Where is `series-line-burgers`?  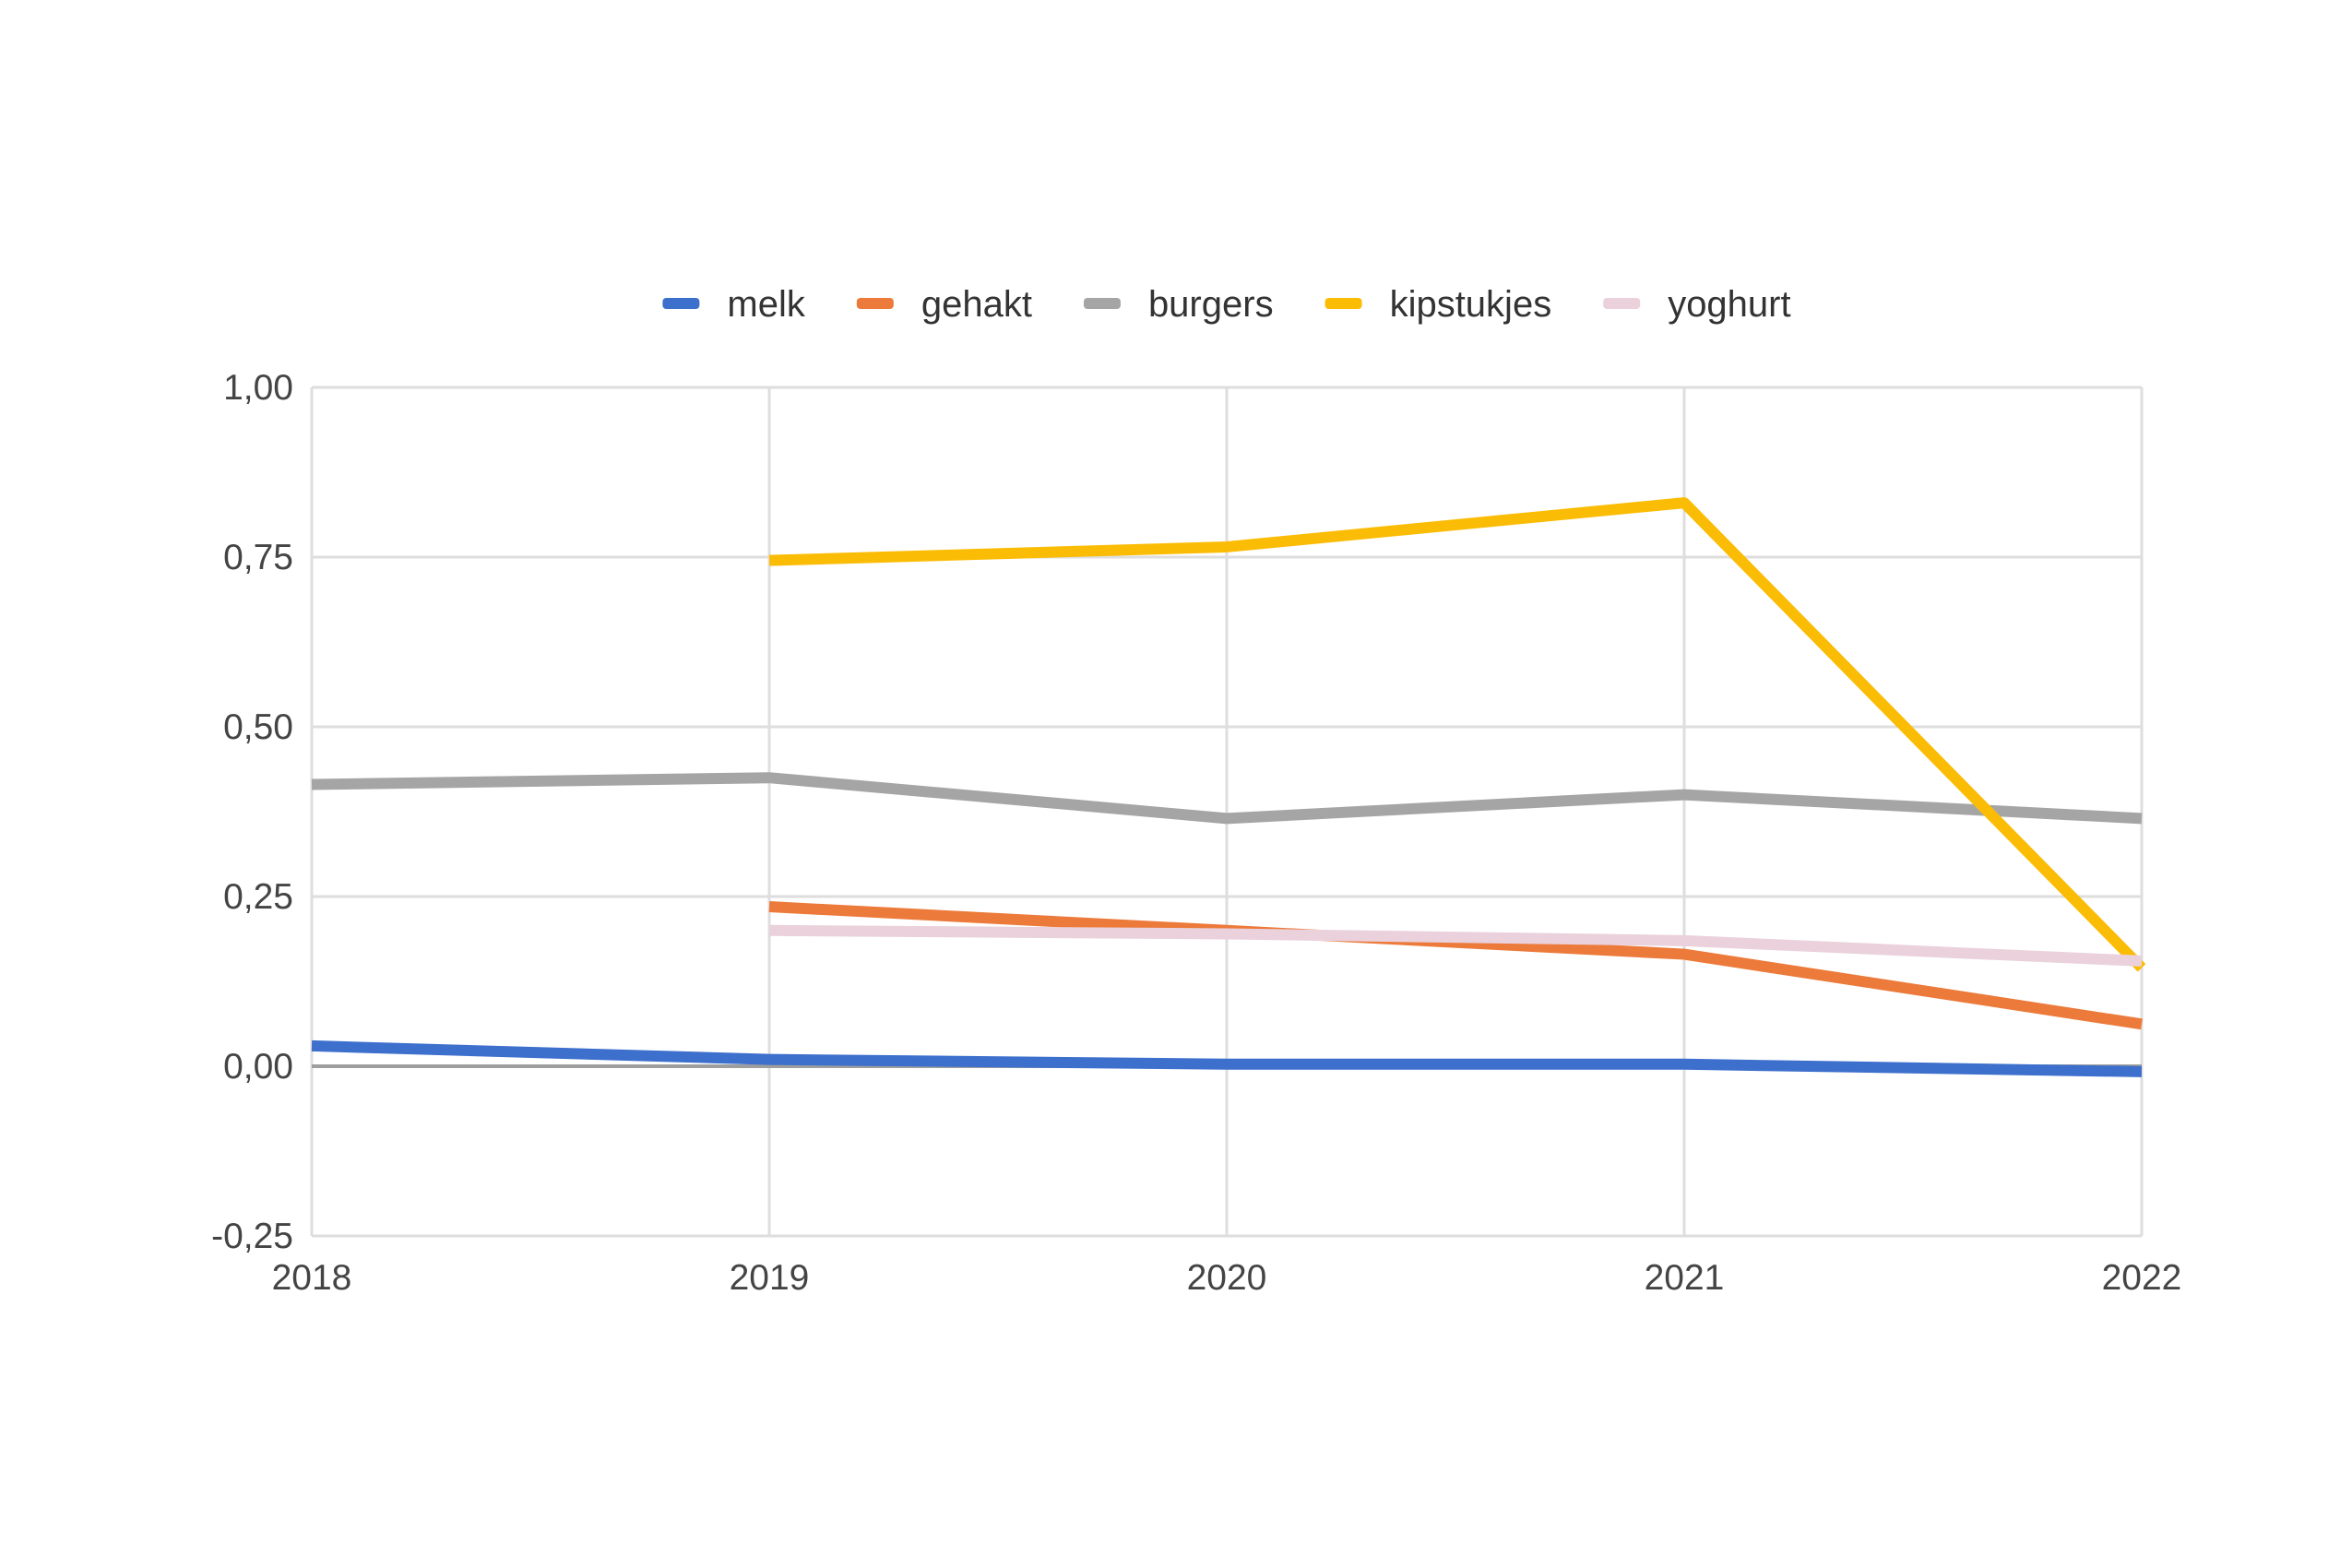 series-line-burgers is located at coordinates (1227, 798).